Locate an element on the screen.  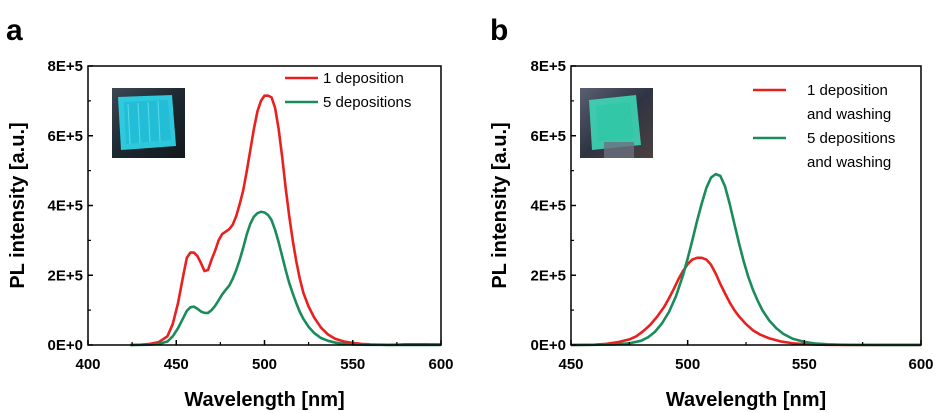
panel-letter: a is located at coordinates (14, 30).